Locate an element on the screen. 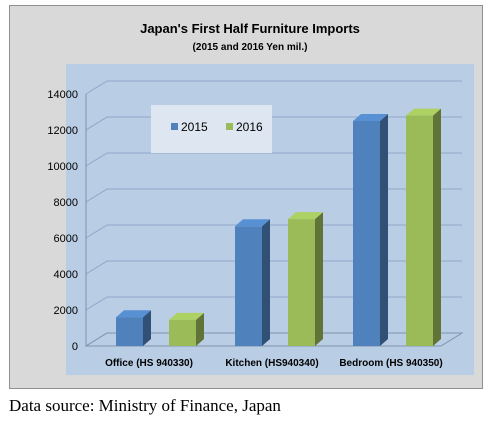 This screenshot has height=422, width=494. y-tick-label: 8000 is located at coordinates (66, 203).